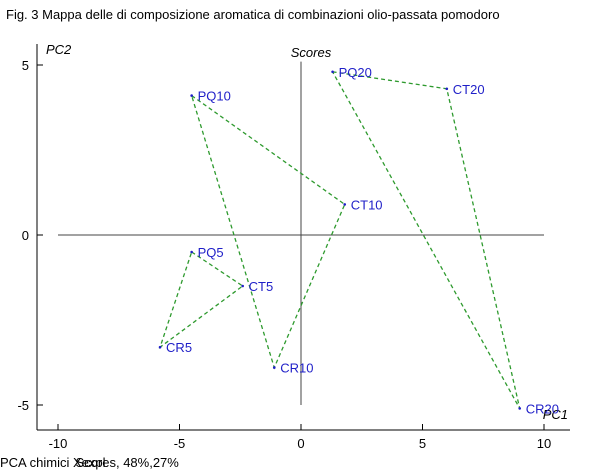  I want to click on point-ct20, so click(447, 89).